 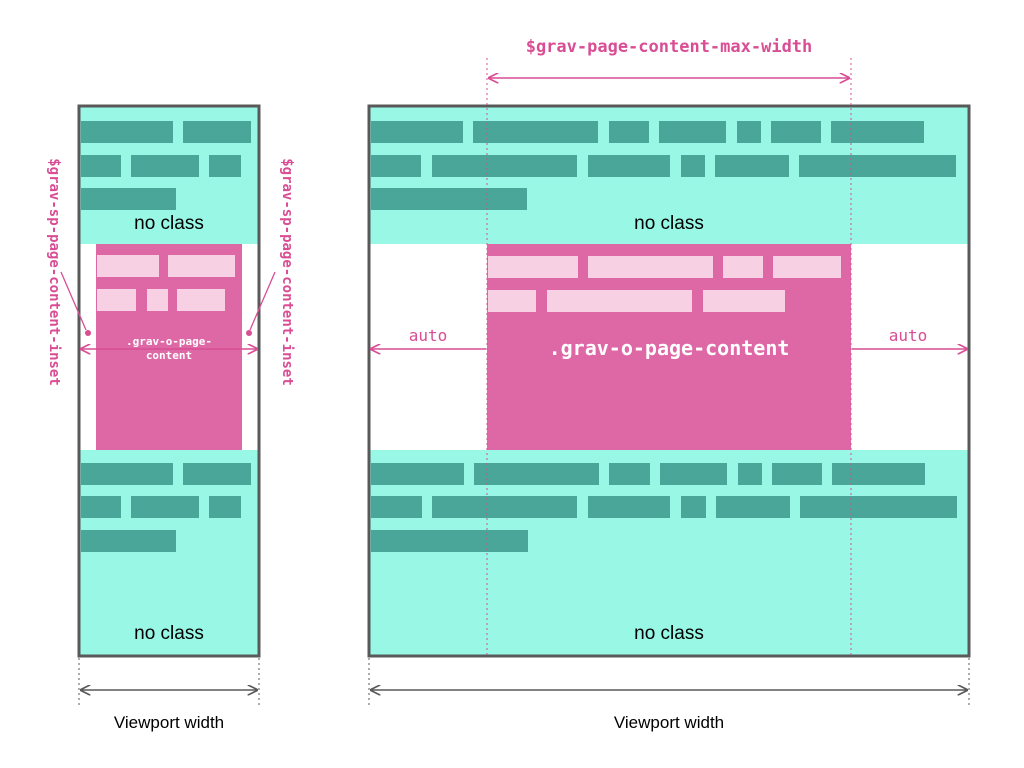 I want to click on narrow-top-section-label: no class, so click(x=169, y=223).